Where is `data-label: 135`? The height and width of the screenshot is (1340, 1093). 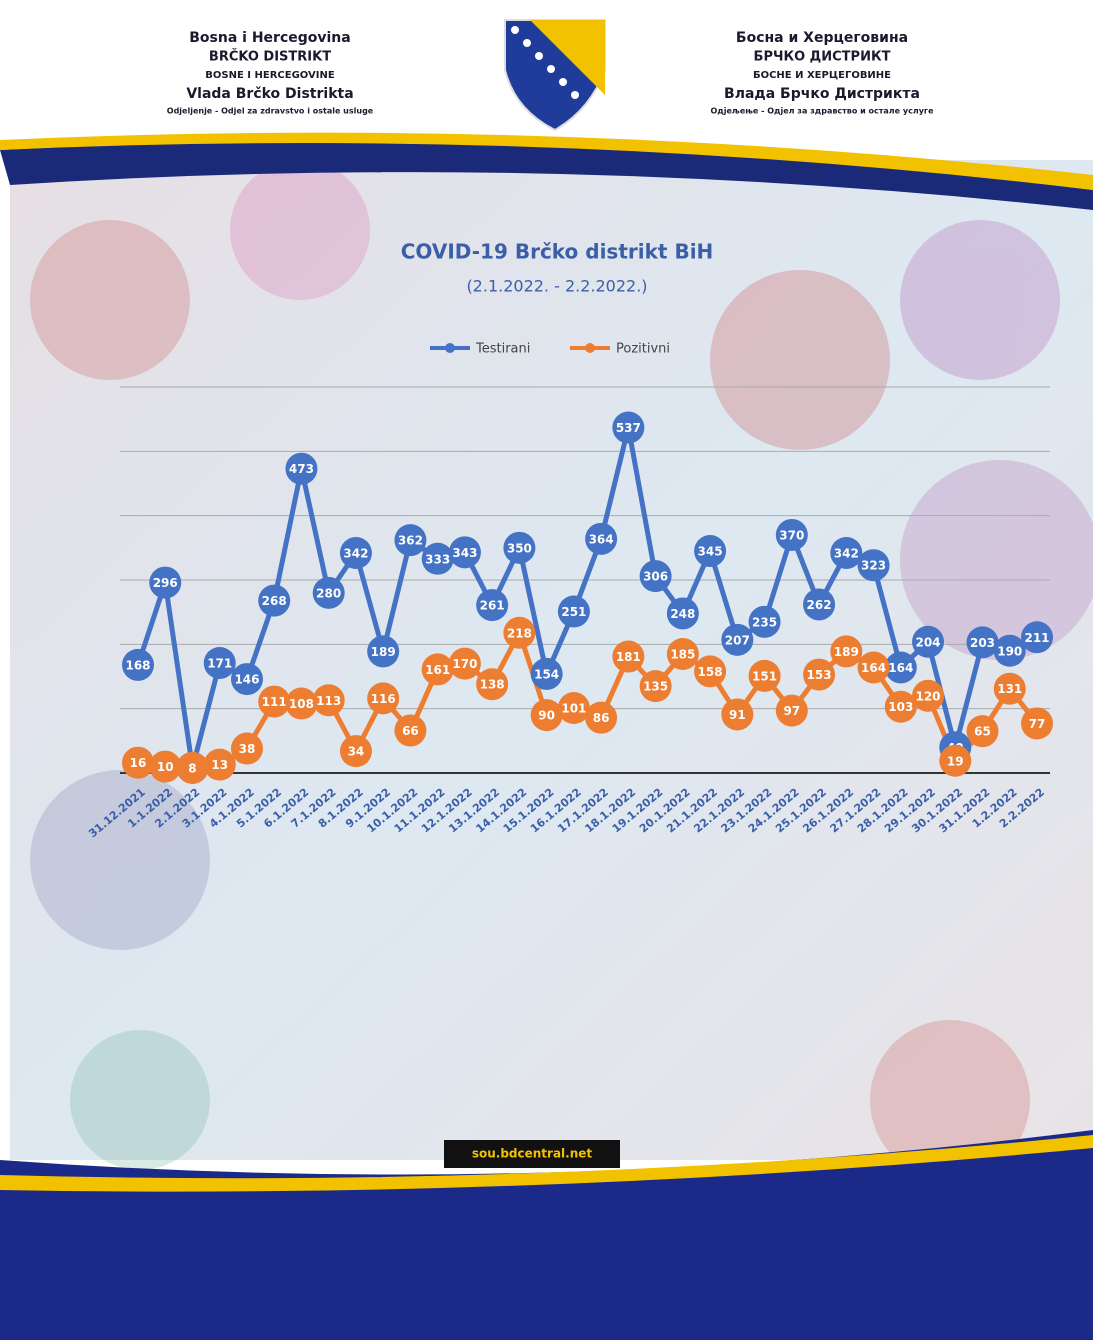 data-label: 135 is located at coordinates (655, 687).